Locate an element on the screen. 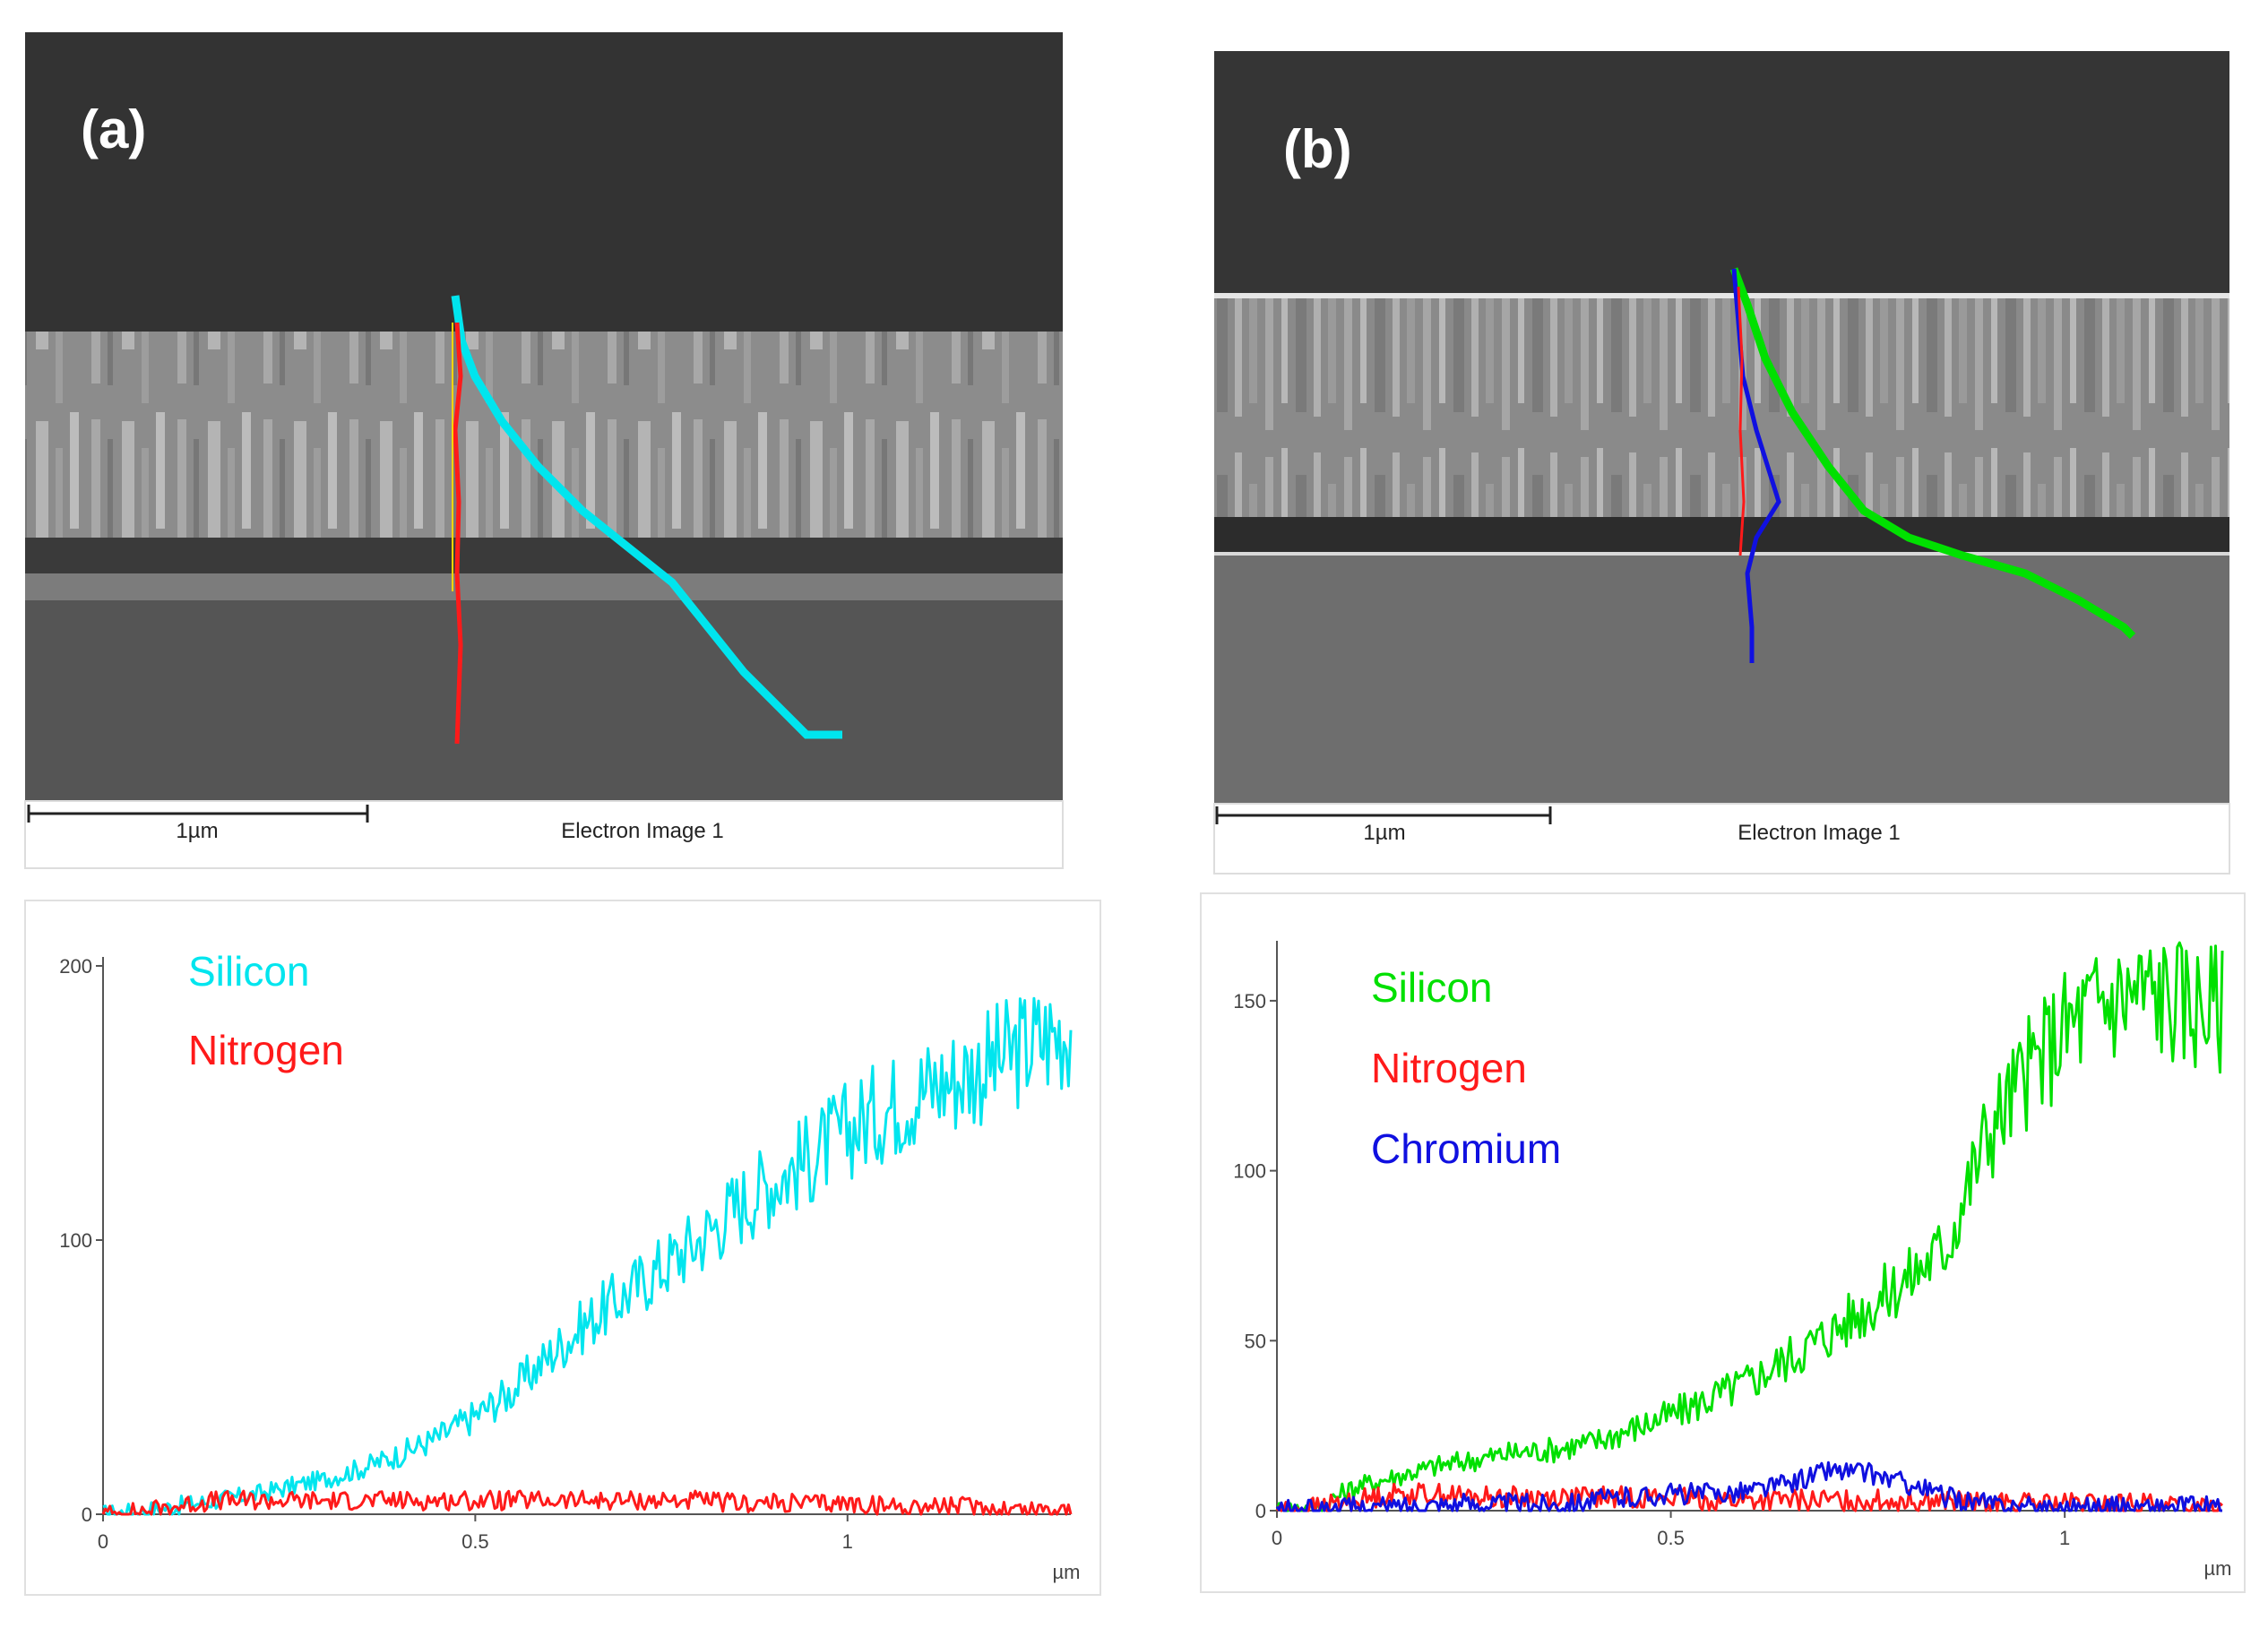  sem-a-substrate is located at coordinates (544, 700).